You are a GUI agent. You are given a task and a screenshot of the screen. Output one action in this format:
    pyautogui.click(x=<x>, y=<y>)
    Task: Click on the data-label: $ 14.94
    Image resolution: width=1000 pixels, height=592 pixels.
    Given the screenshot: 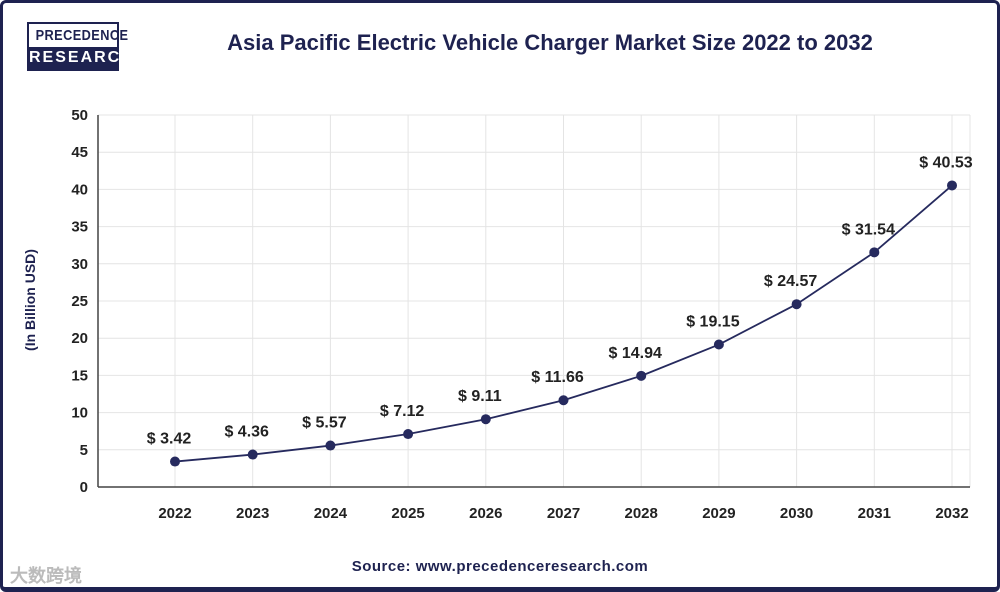 What is the action you would take?
    pyautogui.click(x=635, y=353)
    